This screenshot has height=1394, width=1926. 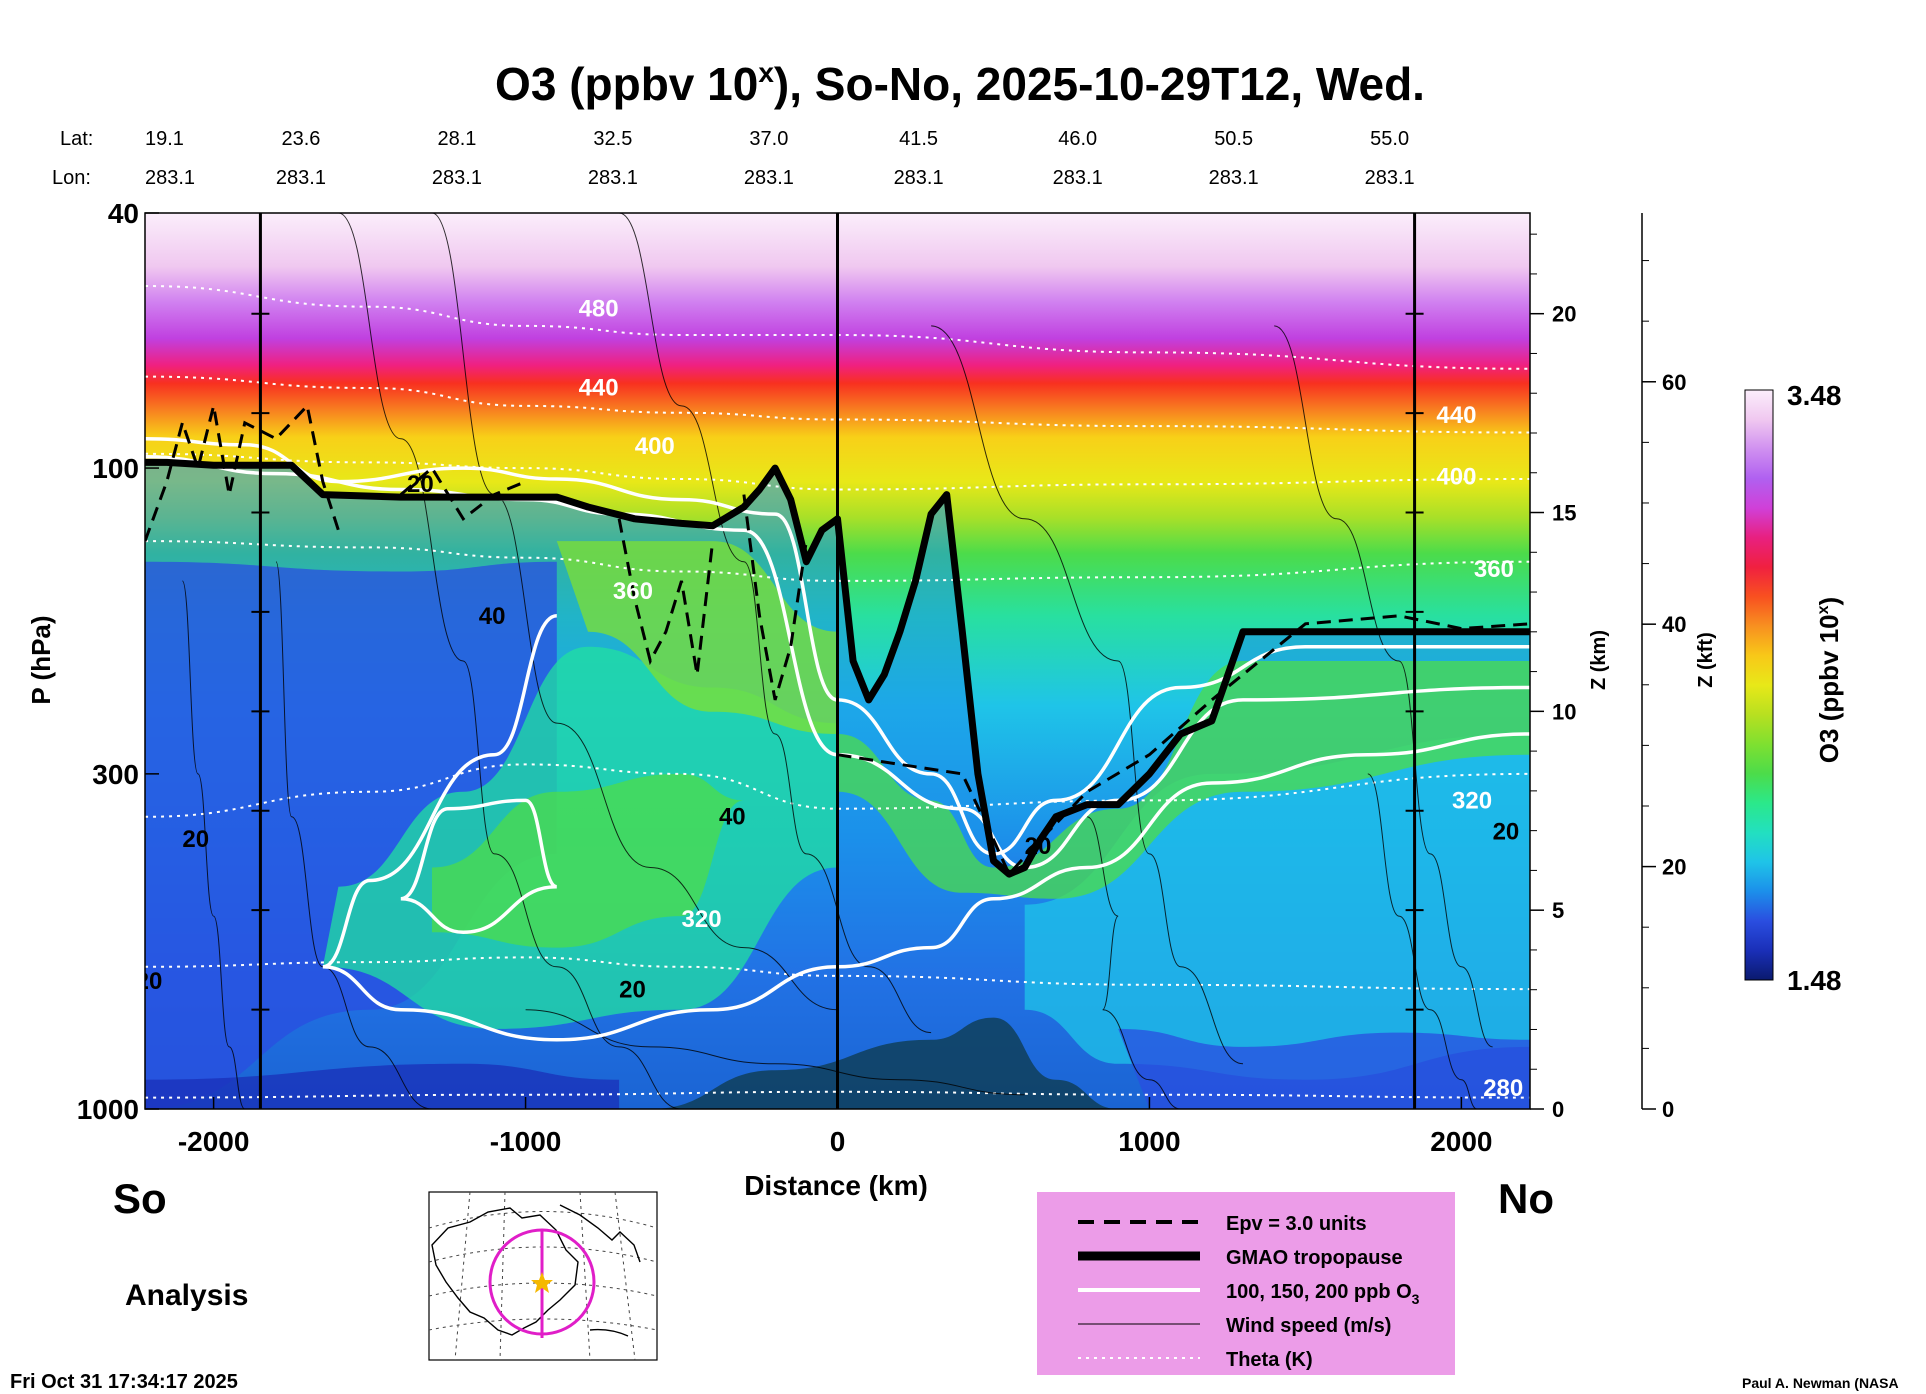 I want to click on ozone-contour, so click(x=479, y=866).